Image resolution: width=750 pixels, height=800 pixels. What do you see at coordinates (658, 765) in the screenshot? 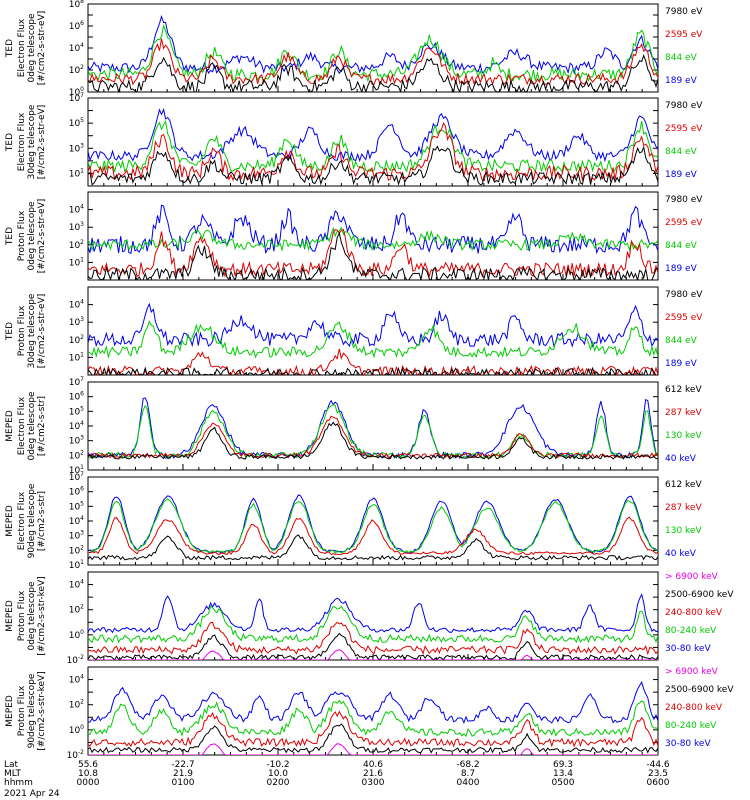
I see `x-axis-lat-label: -44.6` at bounding box center [658, 765].